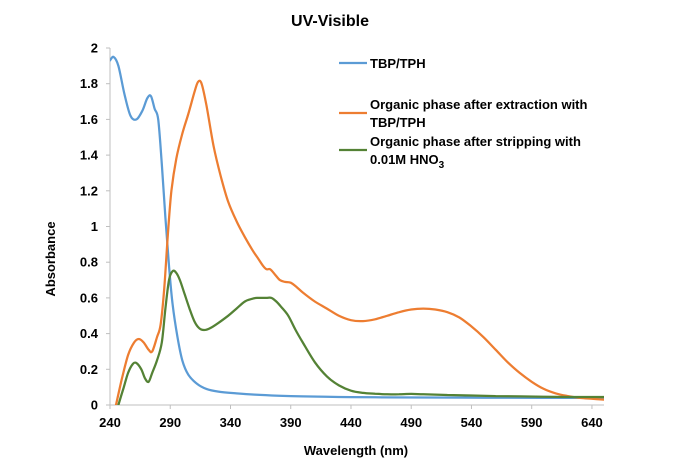 Image resolution: width=685 pixels, height=475 pixels. What do you see at coordinates (231, 422) in the screenshot?
I see `x-tick-label: 340` at bounding box center [231, 422].